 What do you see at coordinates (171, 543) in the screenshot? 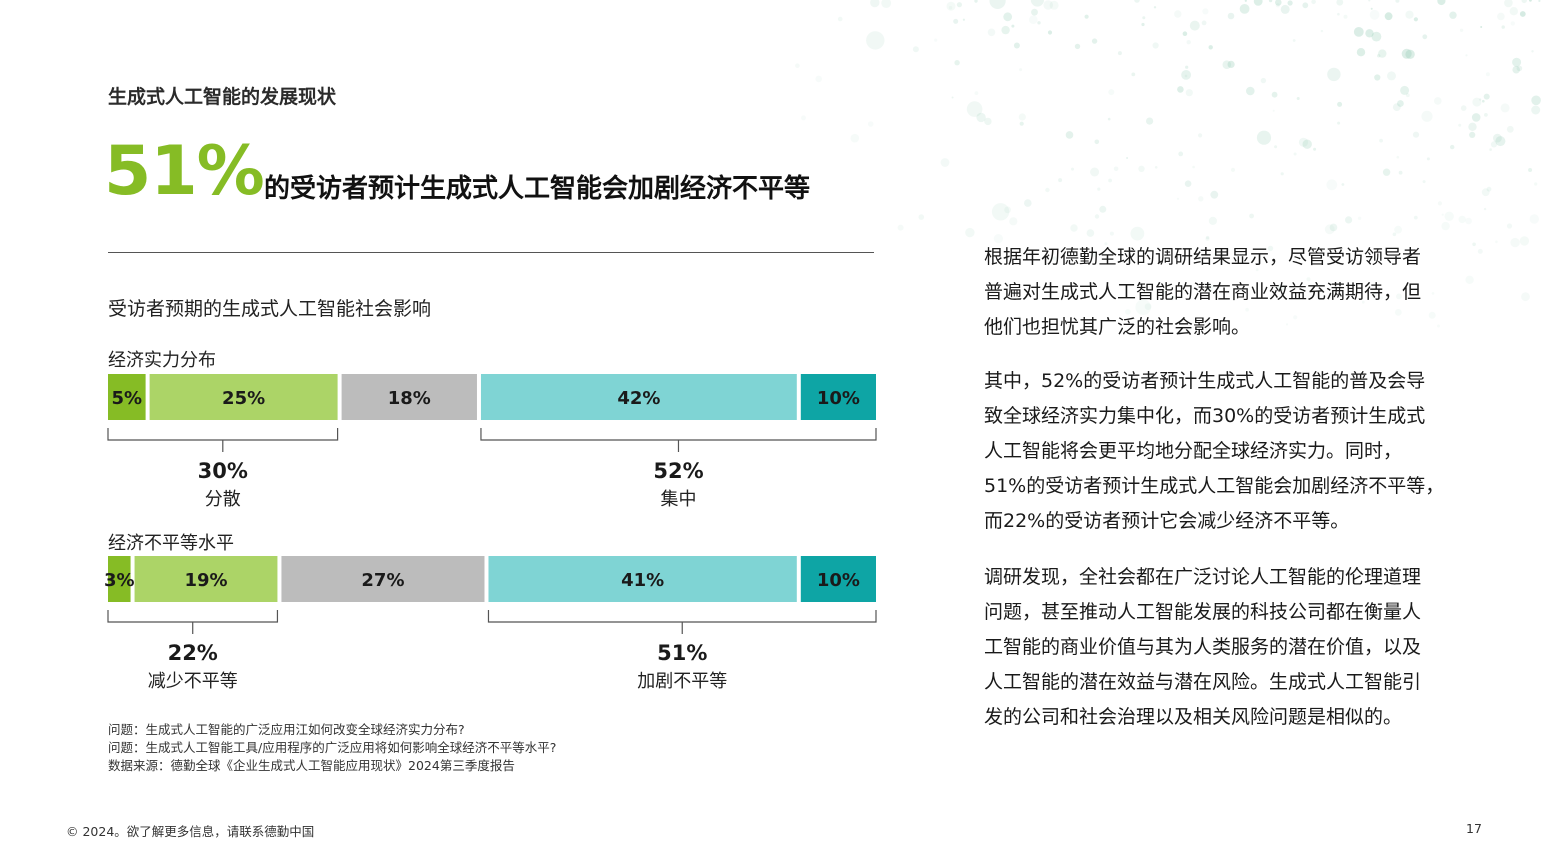
I see `chart-title-inequality: 经济不平等水平` at bounding box center [171, 543].